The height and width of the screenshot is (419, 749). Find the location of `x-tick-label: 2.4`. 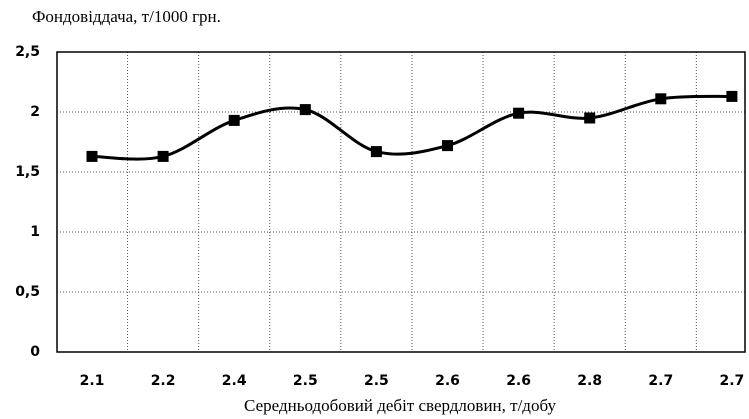

x-tick-label: 2.4 is located at coordinates (234, 381).